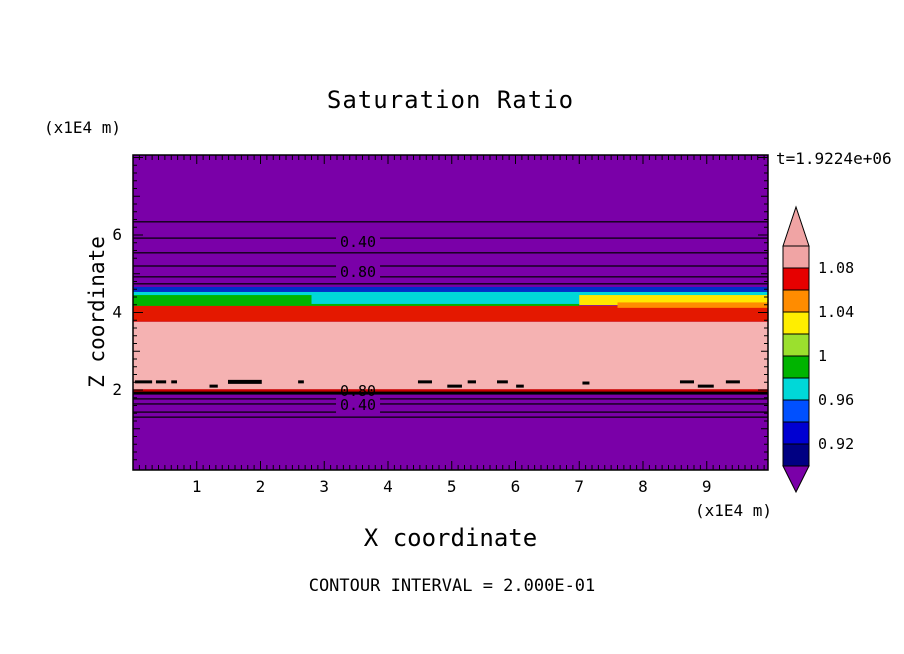 This screenshot has height=654, width=904. I want to click on y-tick-label: 4, so click(117, 312).